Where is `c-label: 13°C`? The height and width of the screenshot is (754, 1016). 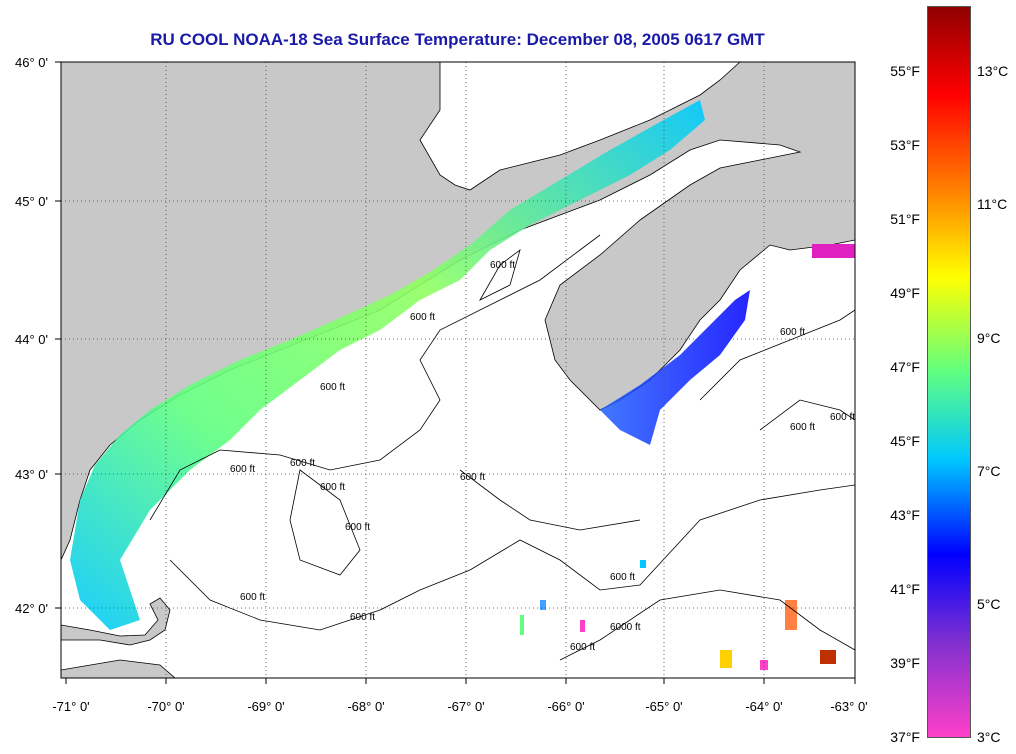 c-label: 13°C is located at coordinates (993, 71).